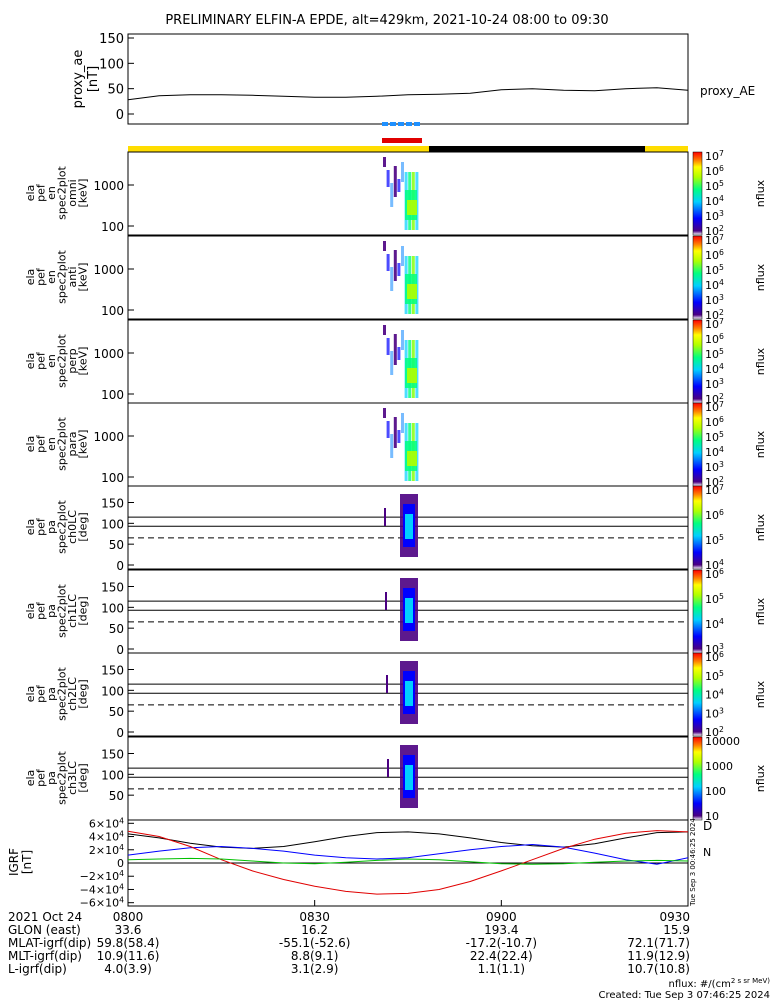 The image size is (775, 1000). I want to click on ephem-date: 2021 Oct 24, so click(45, 917).